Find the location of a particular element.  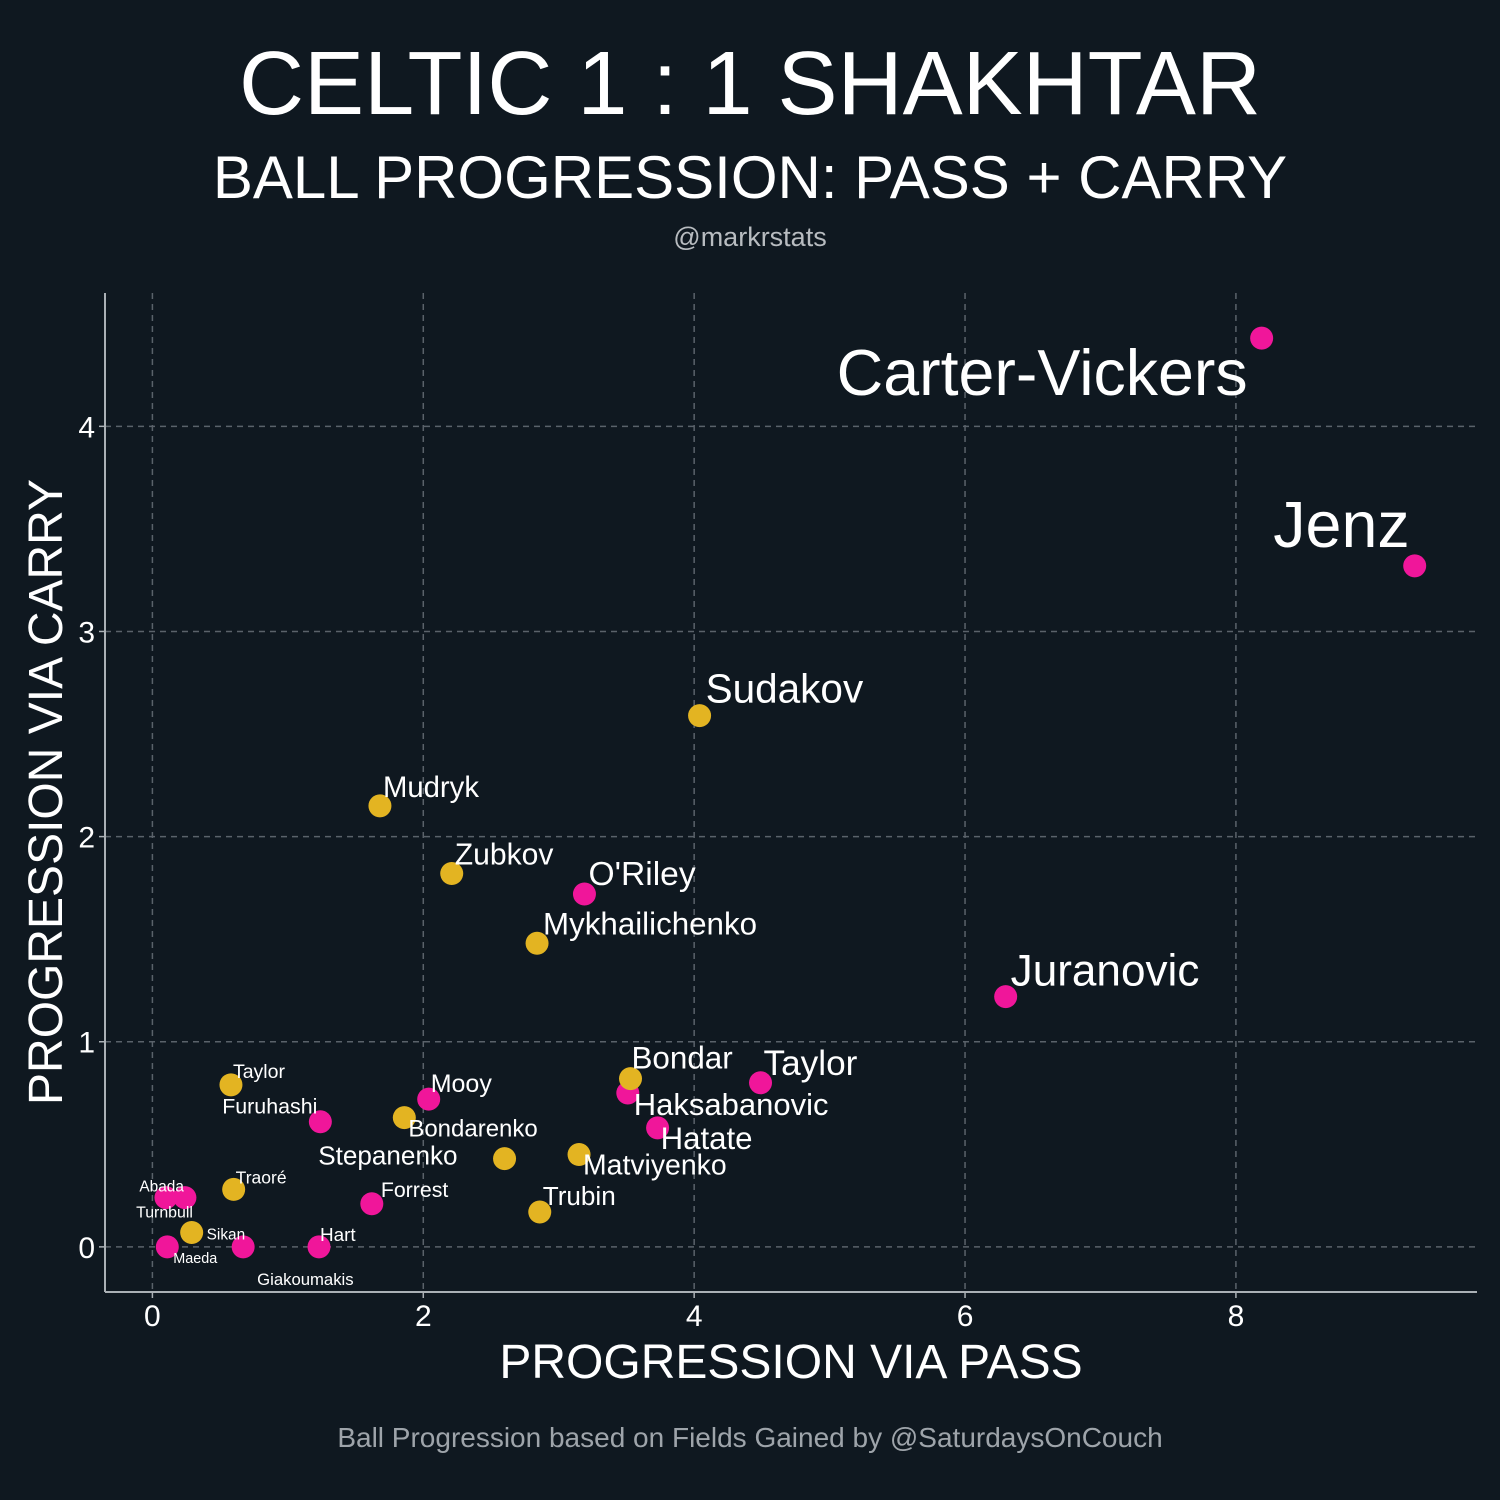

x-axis-label: PROGRESSION VIA PASS is located at coordinates (790, 1362).